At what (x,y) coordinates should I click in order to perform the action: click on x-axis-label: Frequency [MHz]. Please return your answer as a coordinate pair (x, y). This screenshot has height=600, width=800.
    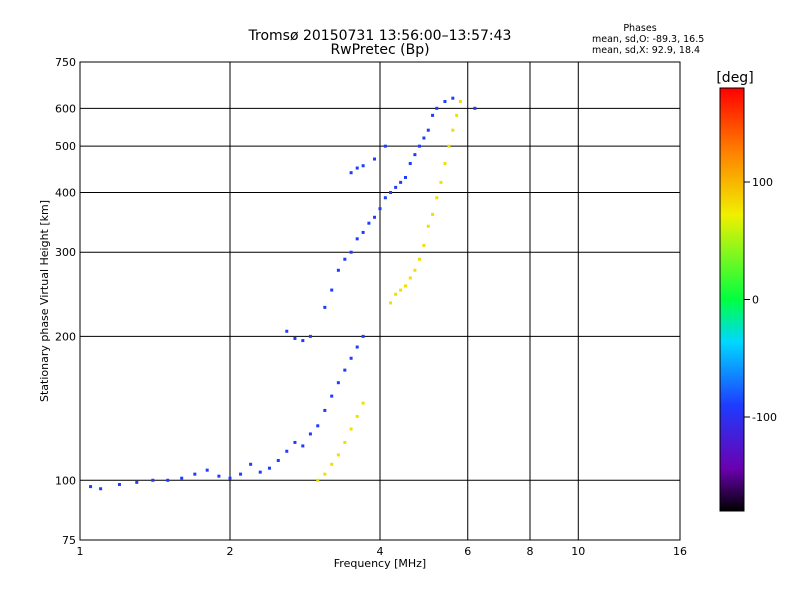
    Looking at the image, I should click on (380, 563).